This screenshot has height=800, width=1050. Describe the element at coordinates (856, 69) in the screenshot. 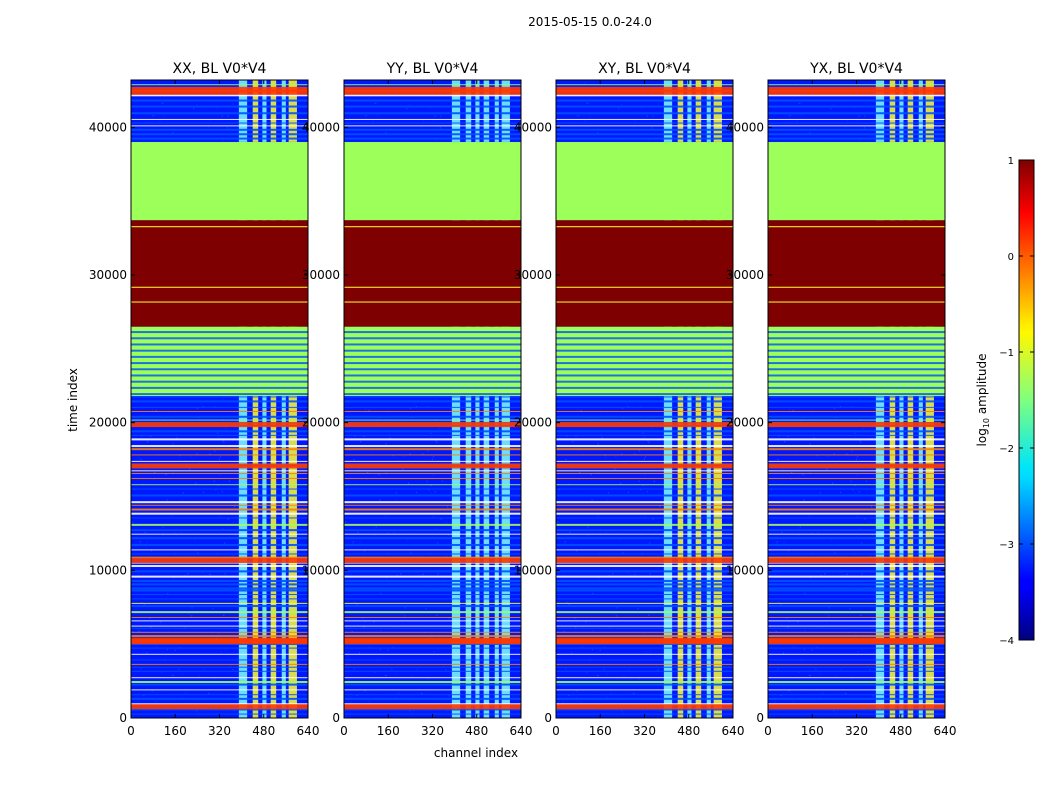

I see `panel-title: YX, BL V0*V4` at that location.